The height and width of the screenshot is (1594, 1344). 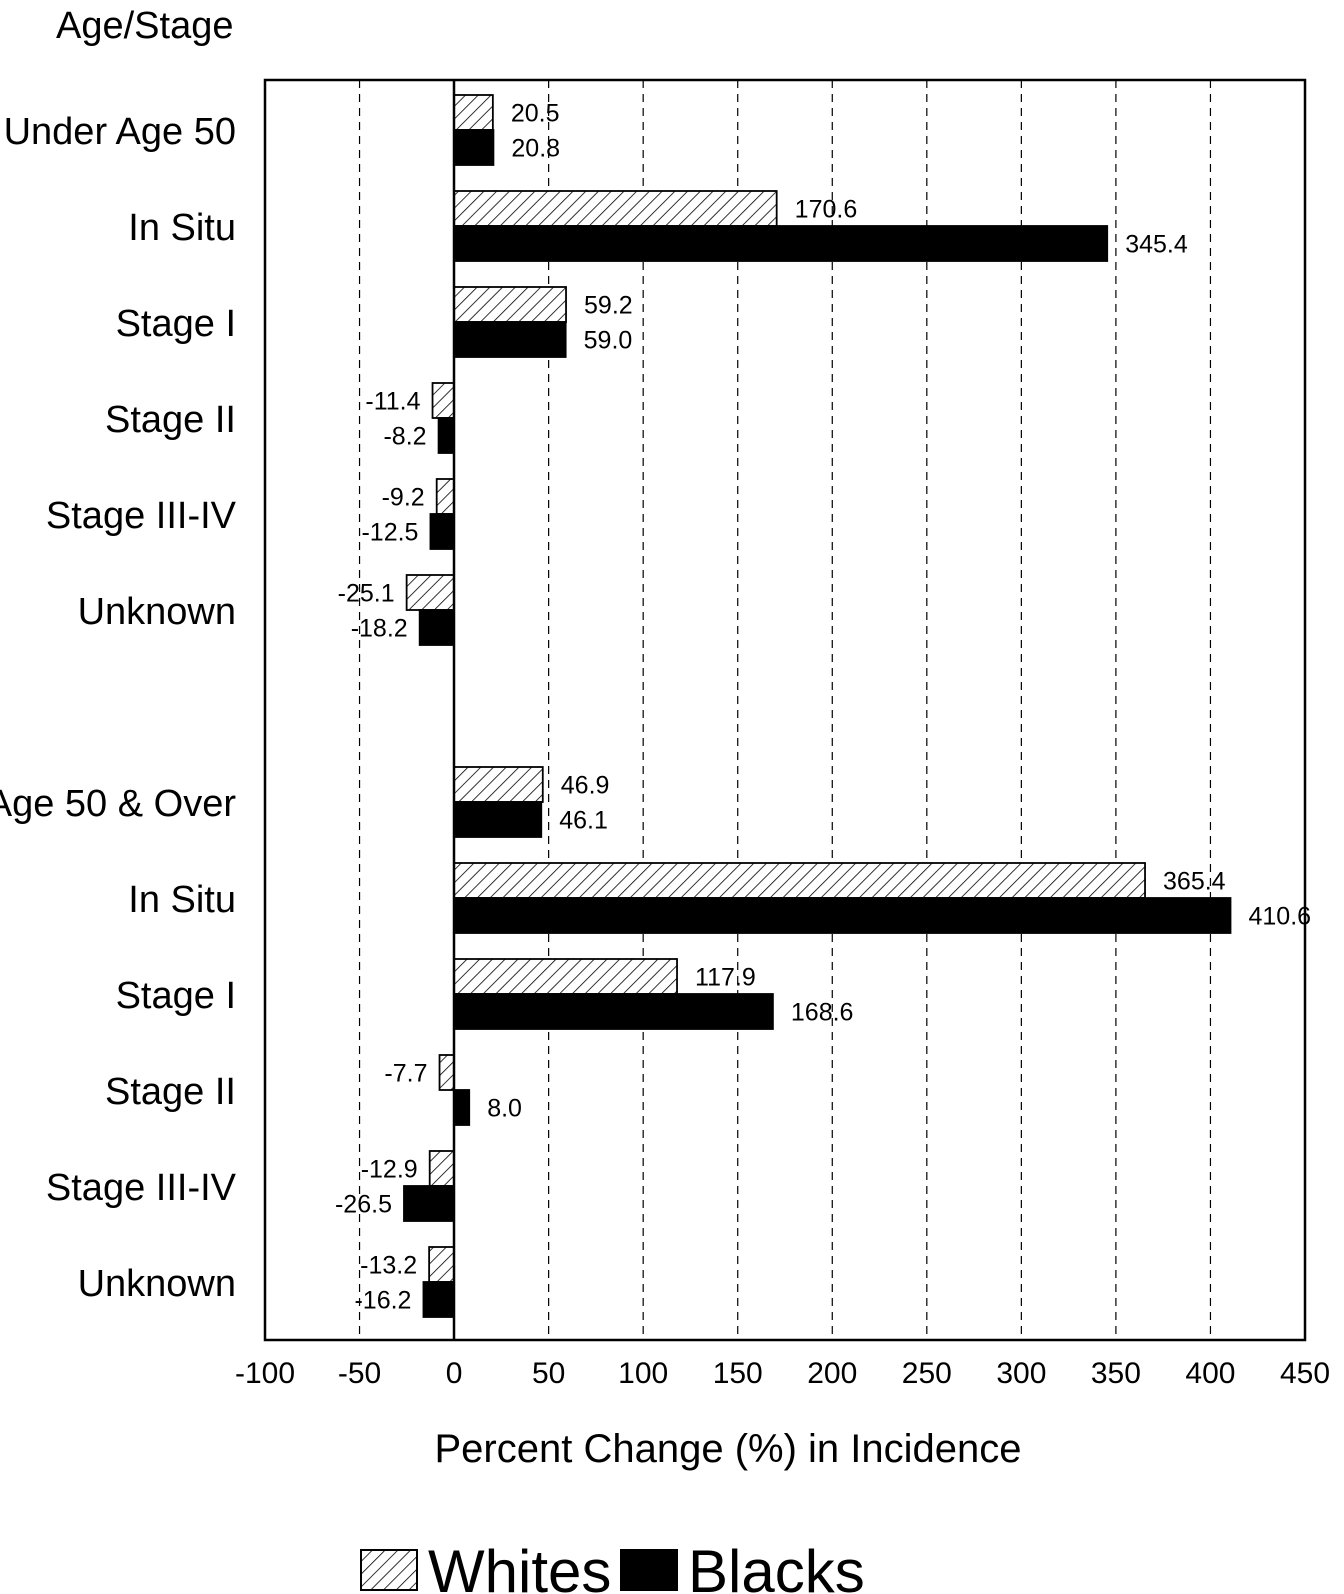 I want to click on data-label-blacks: 345.4, so click(x=1156, y=245).